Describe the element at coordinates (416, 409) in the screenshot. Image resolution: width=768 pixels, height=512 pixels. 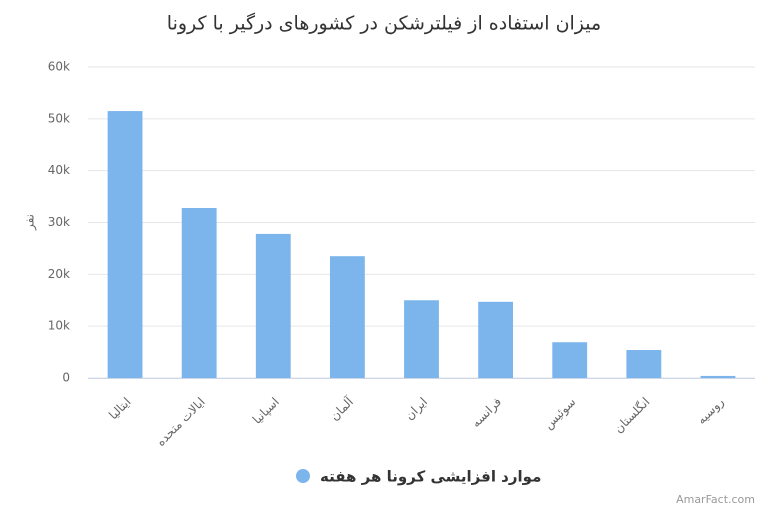
I see `x-tick-label: ایران` at that location.